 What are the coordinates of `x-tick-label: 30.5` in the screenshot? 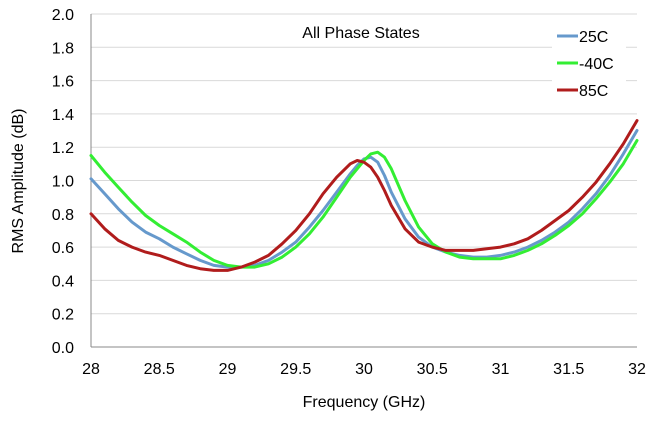 It's located at (432, 369).